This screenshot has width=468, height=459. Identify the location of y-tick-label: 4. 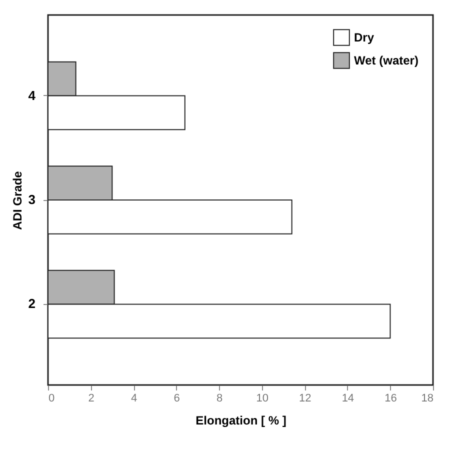
(32, 95).